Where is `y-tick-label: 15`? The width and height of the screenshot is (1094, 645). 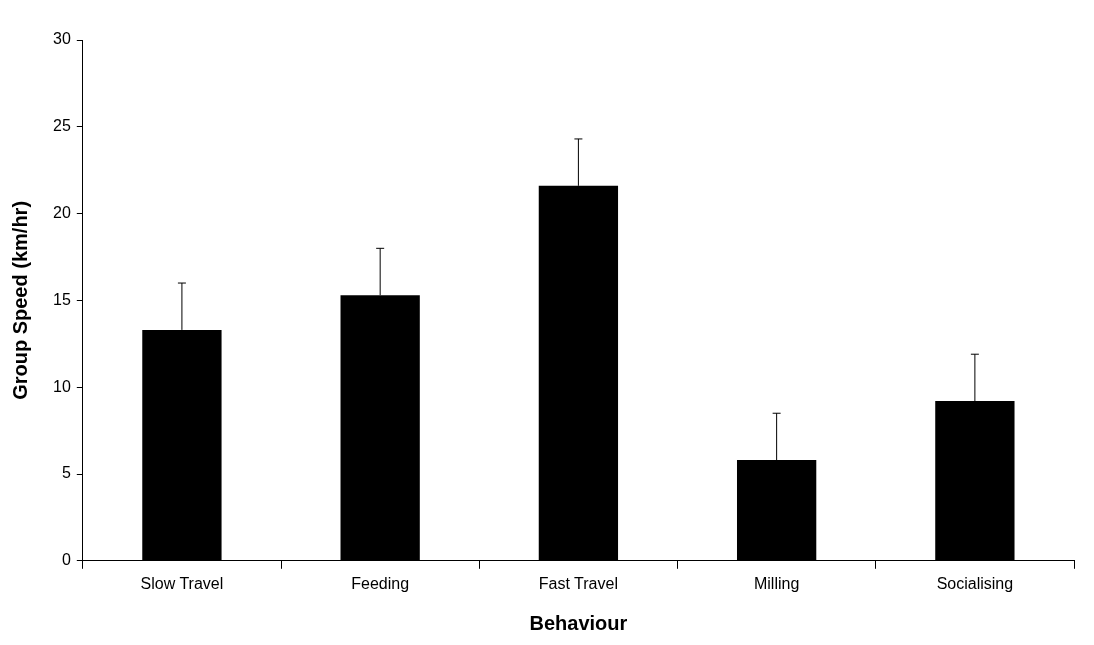
y-tick-label: 15 is located at coordinates (62, 299).